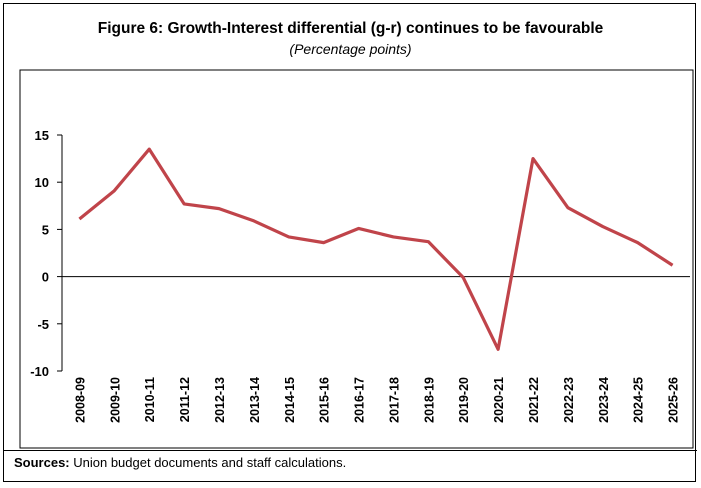 The width and height of the screenshot is (701, 488). Describe the element at coordinates (43, 324) in the screenshot. I see `y-tick-label: -5` at that location.